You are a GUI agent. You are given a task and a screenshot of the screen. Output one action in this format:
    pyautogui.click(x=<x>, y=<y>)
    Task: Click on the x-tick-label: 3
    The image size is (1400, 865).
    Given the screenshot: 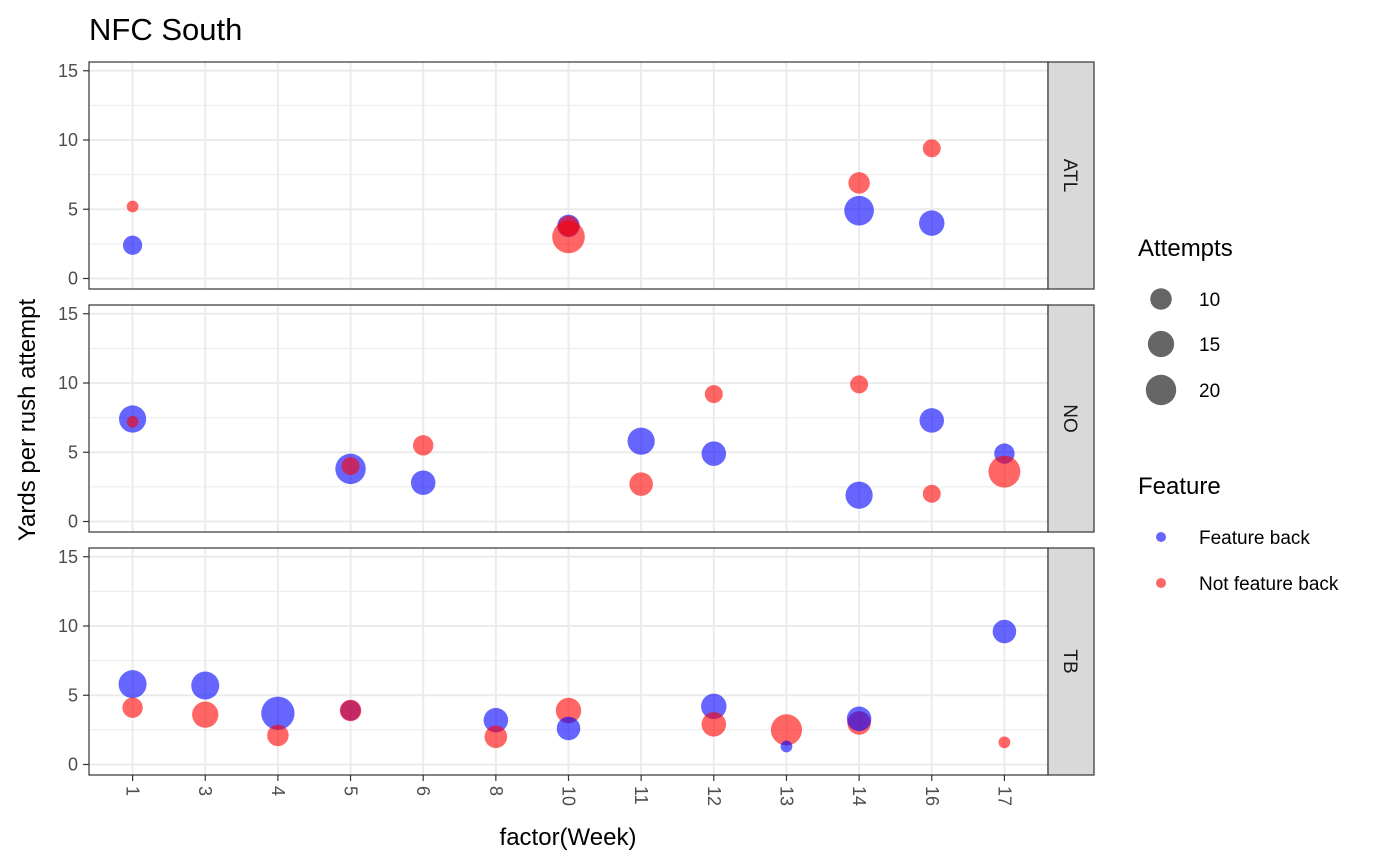 What is the action you would take?
    pyautogui.click(x=205, y=791)
    